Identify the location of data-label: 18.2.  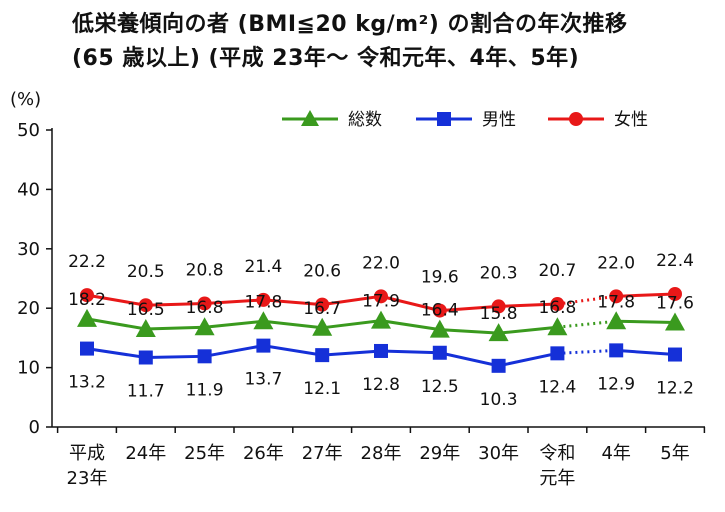
(87, 300).